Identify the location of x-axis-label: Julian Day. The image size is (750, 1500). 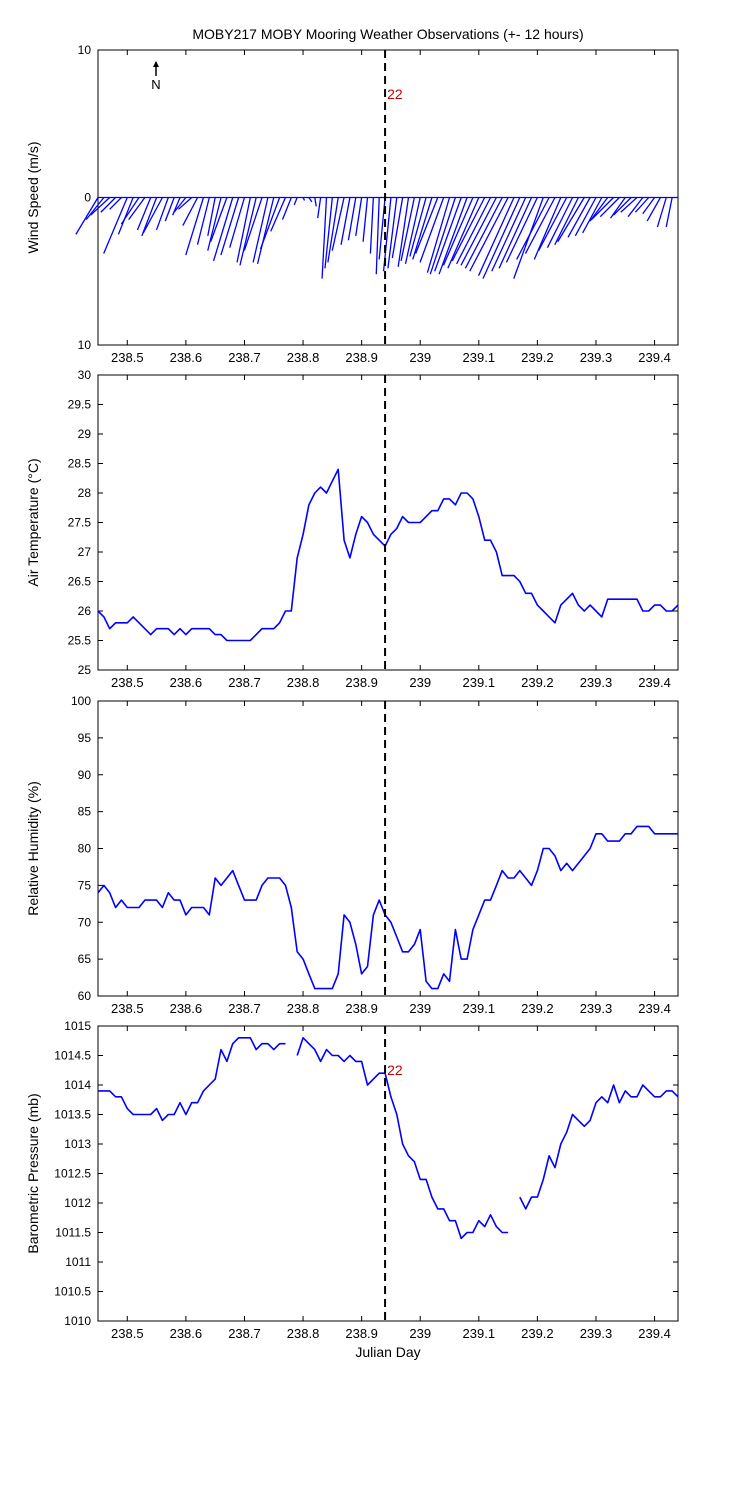
(387, 1352).